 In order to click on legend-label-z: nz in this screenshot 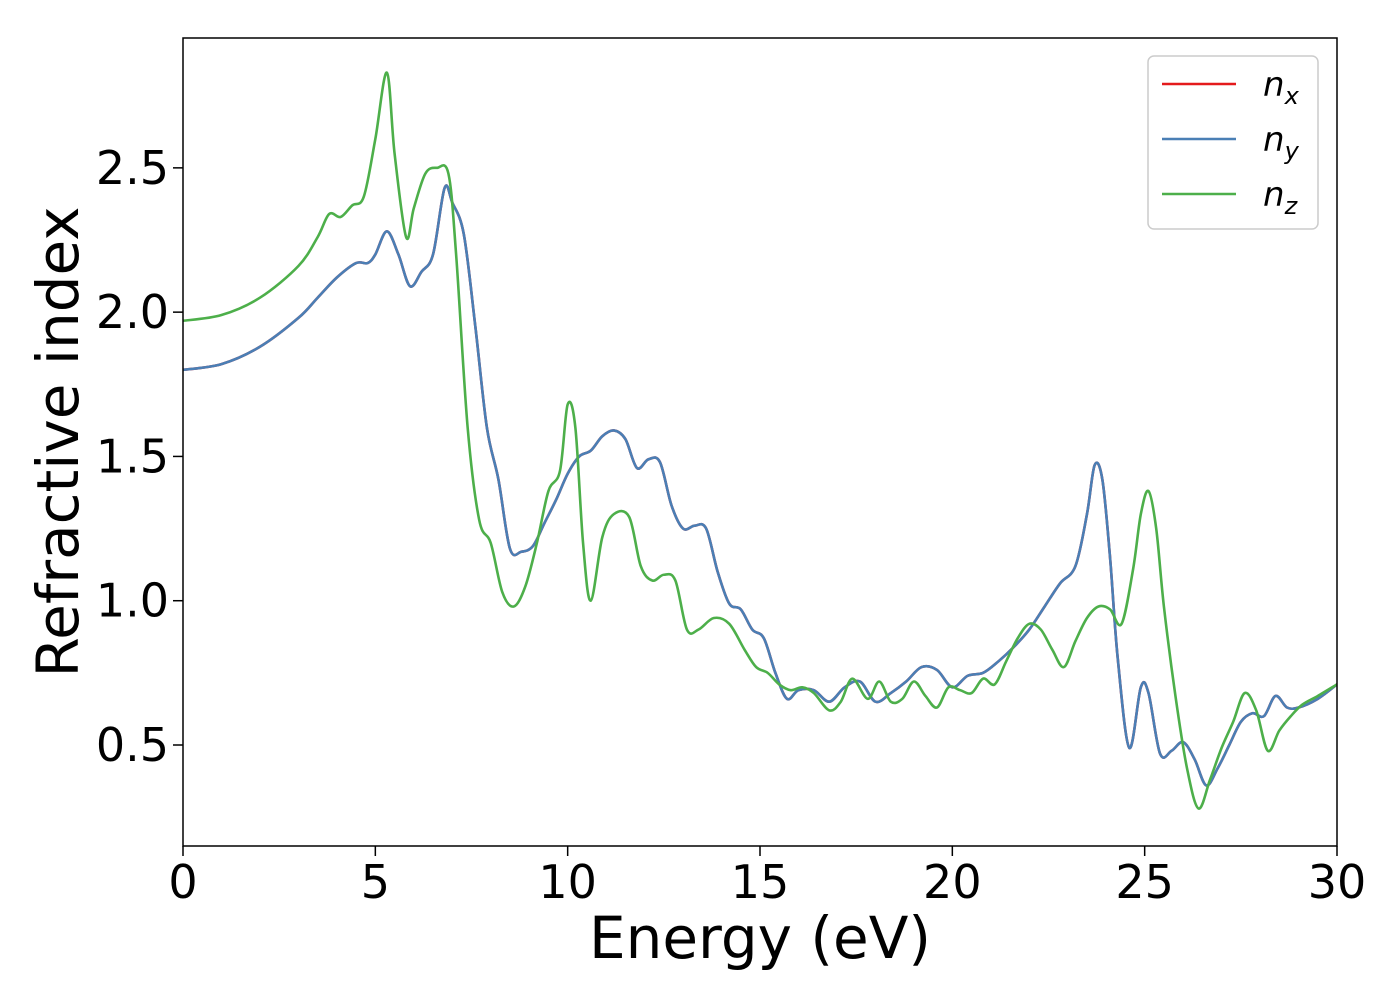, I will do `click(1281, 197)`.